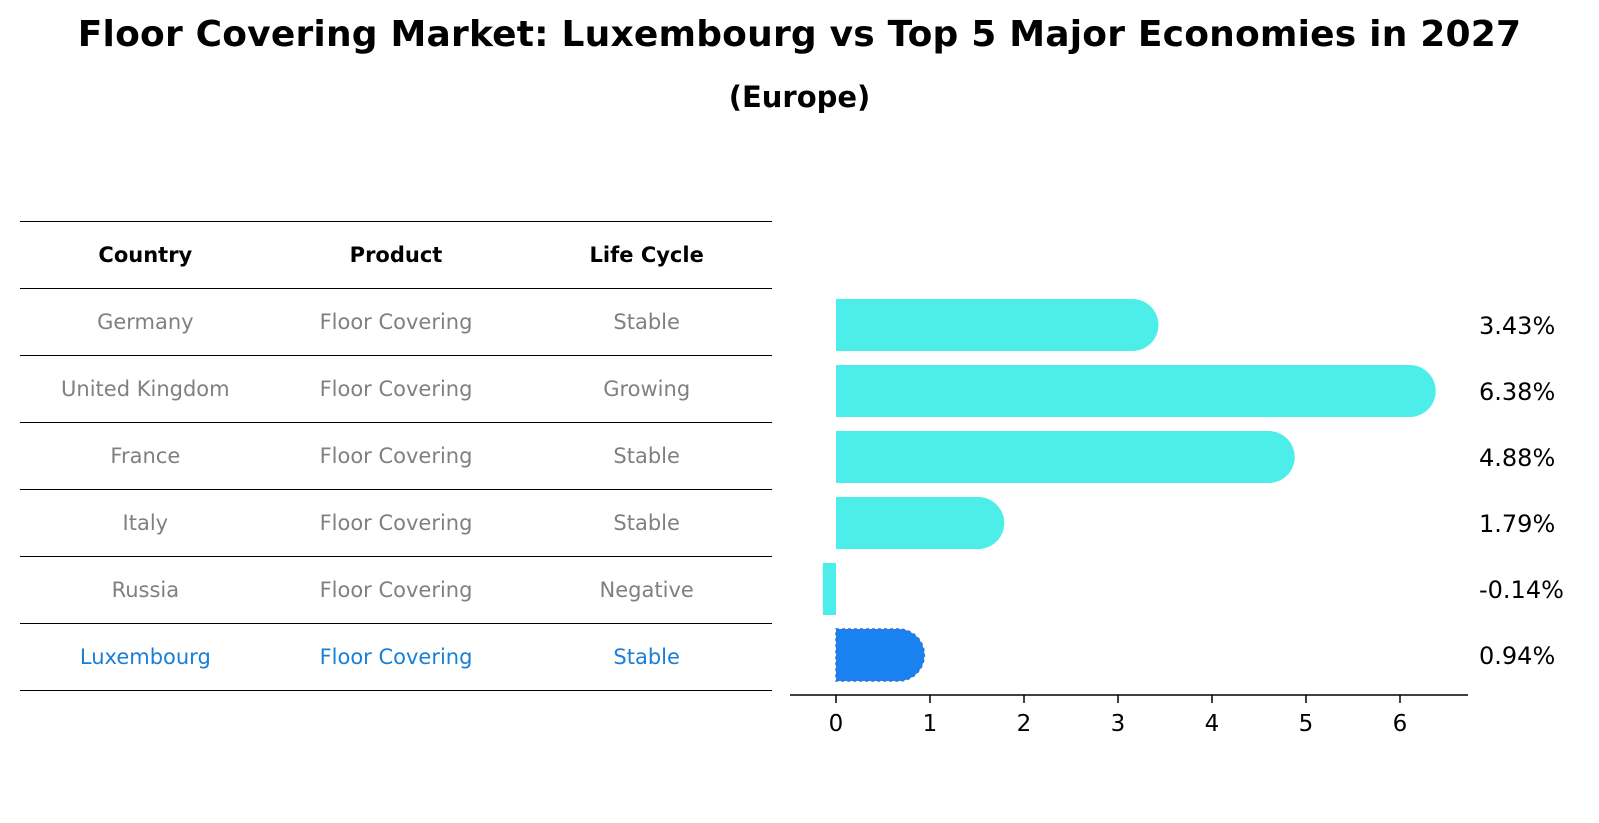 This screenshot has width=1599, height=823. What do you see at coordinates (646, 255) in the screenshot?
I see `header-life-cycle: Life Cycle` at bounding box center [646, 255].